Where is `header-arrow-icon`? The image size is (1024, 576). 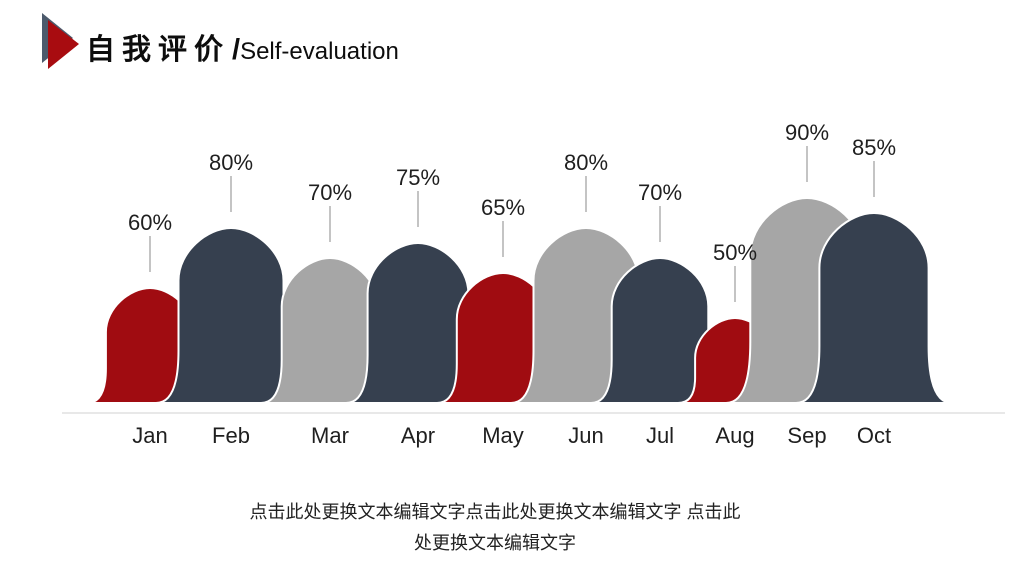
header-arrow-icon is located at coordinates (60, 41).